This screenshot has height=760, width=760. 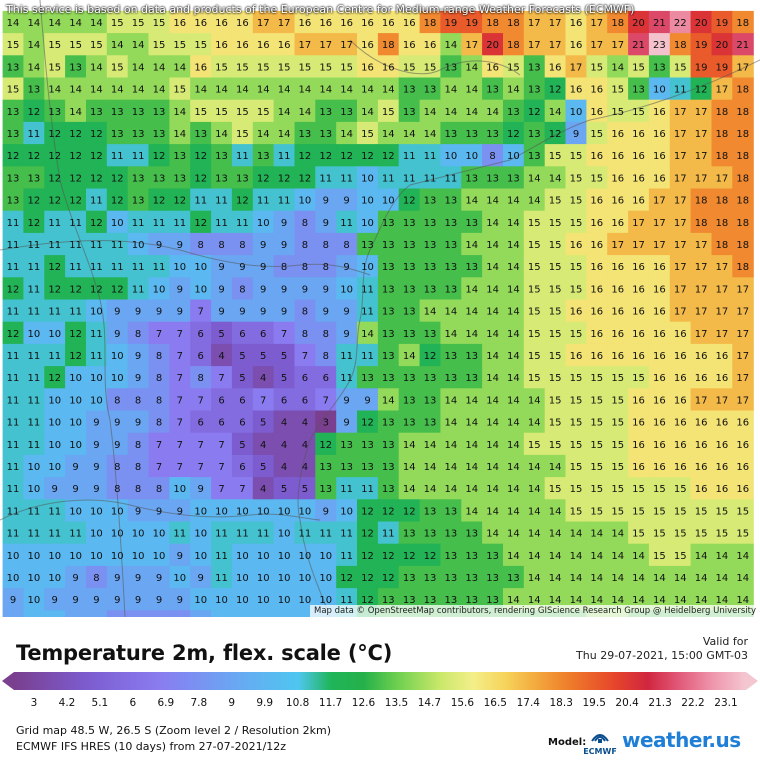 I want to click on temperature-value: 8, so click(x=305, y=334).